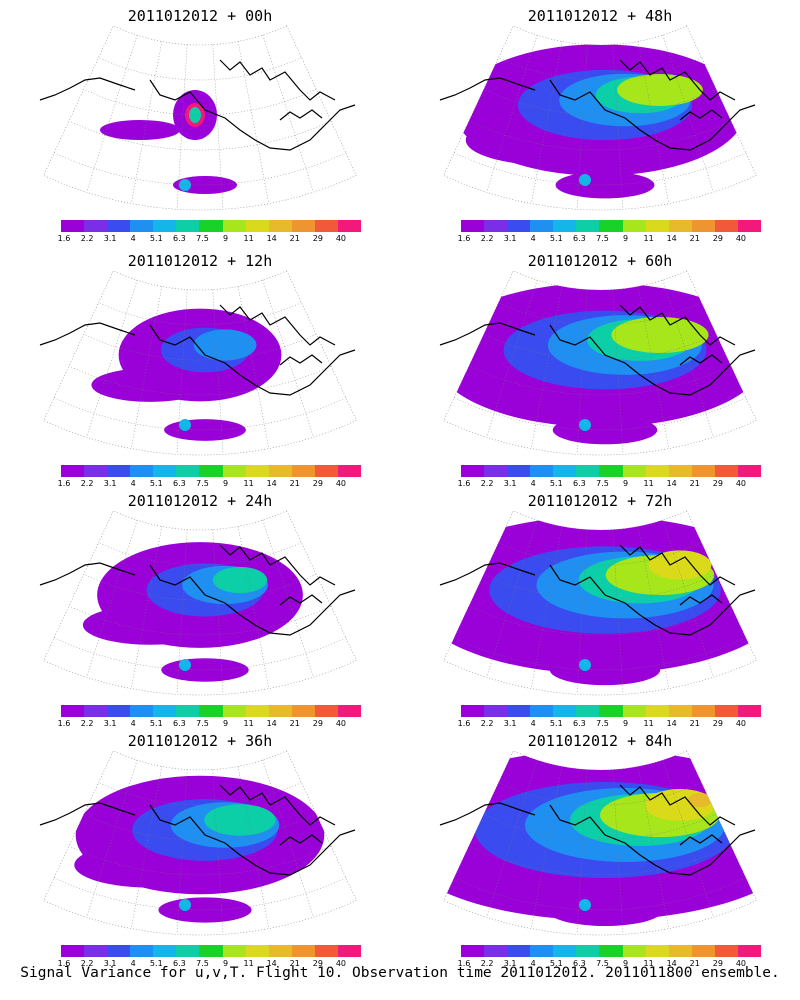  I want to click on panel-title: 2011012012 + 60h, so click(600, 261).